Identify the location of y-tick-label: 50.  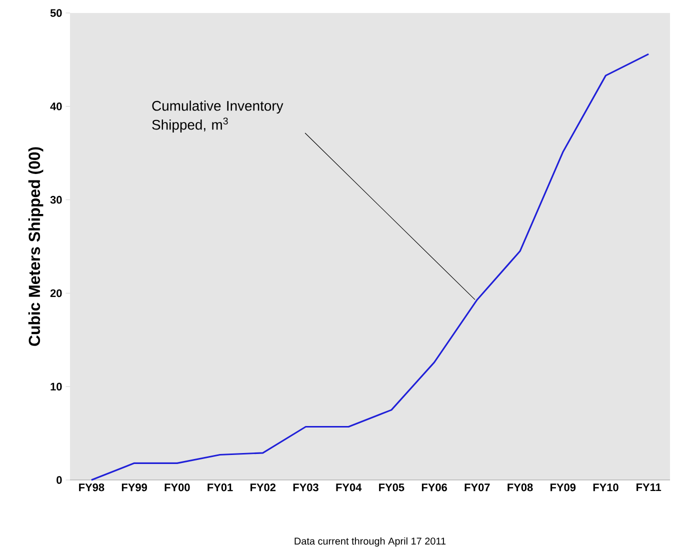
(56, 13).